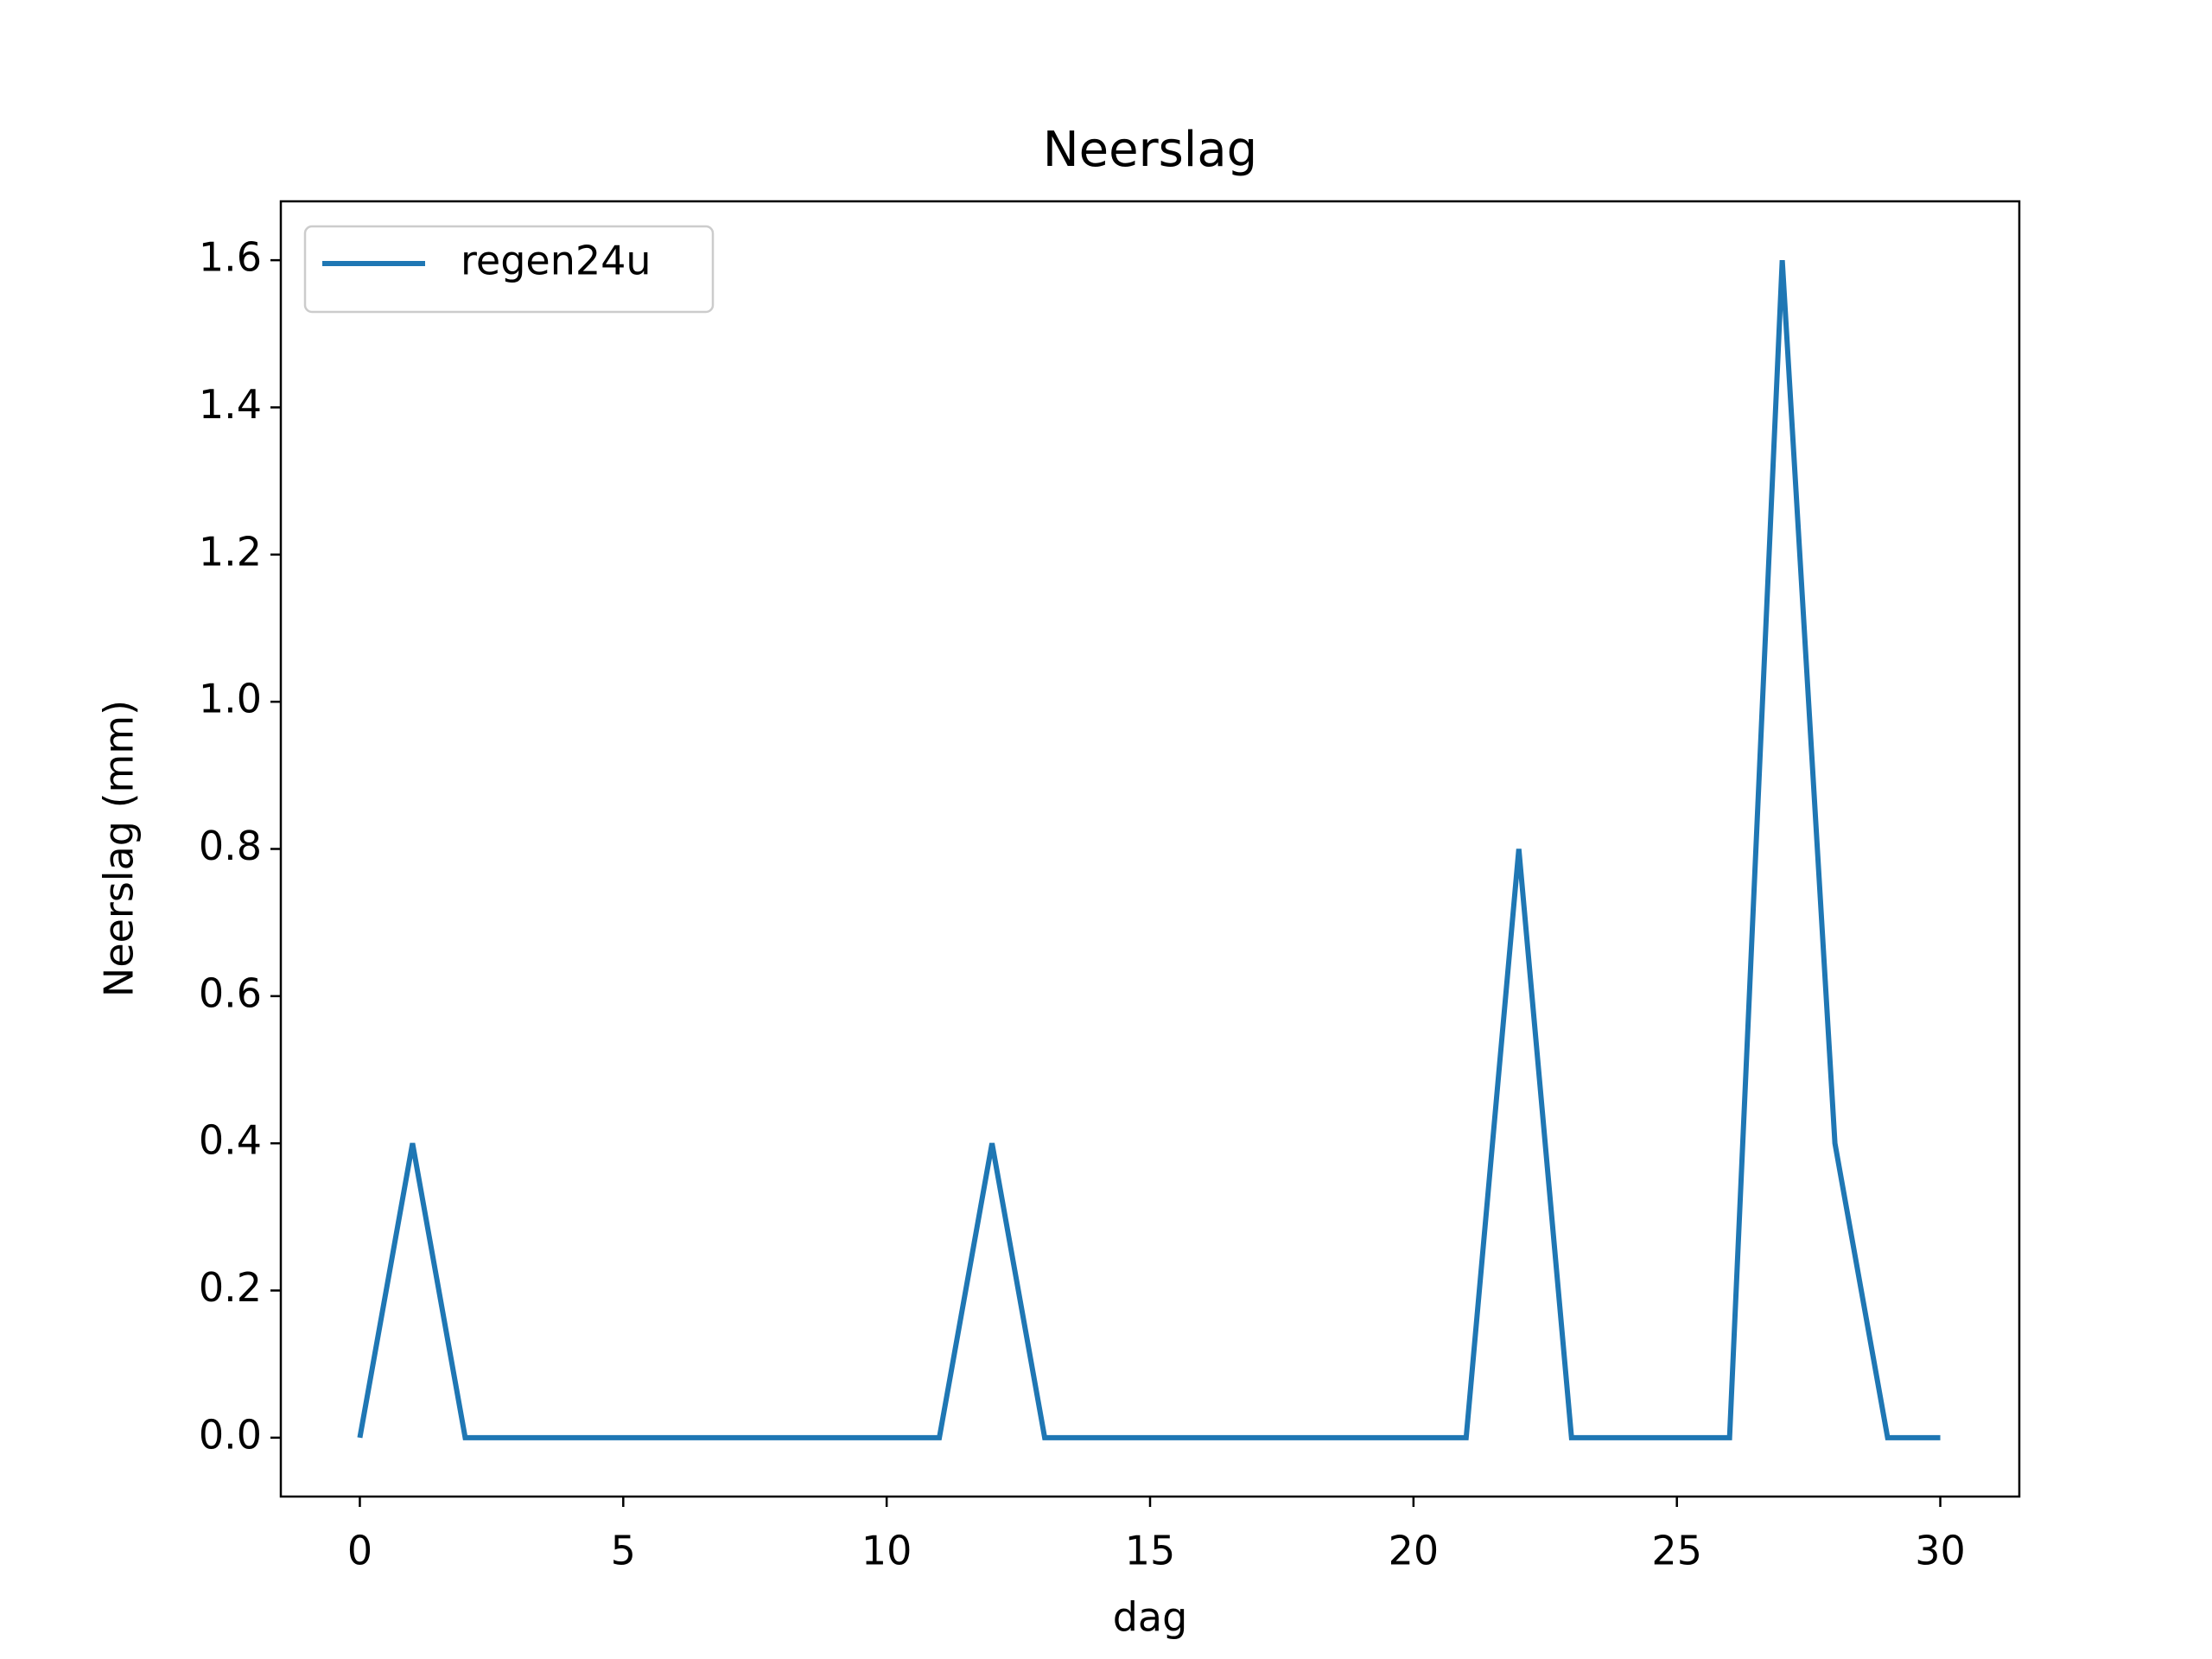 This screenshot has width=2212, height=1659. I want to click on chart-title: Neerslag, so click(1150, 150).